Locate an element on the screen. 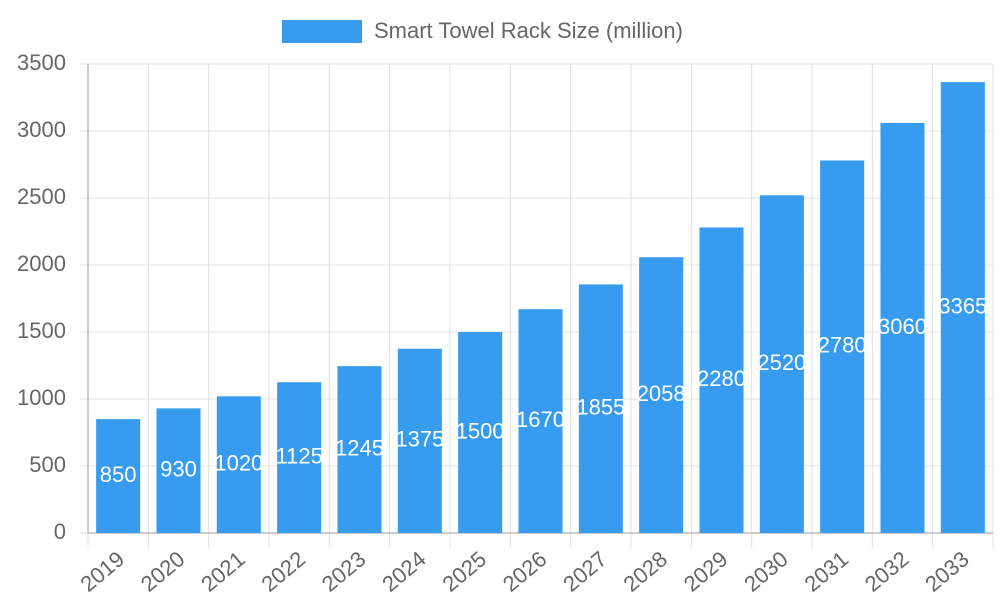 This screenshot has width=1000, height=600. y-tick-label: 0 is located at coordinates (60, 531).